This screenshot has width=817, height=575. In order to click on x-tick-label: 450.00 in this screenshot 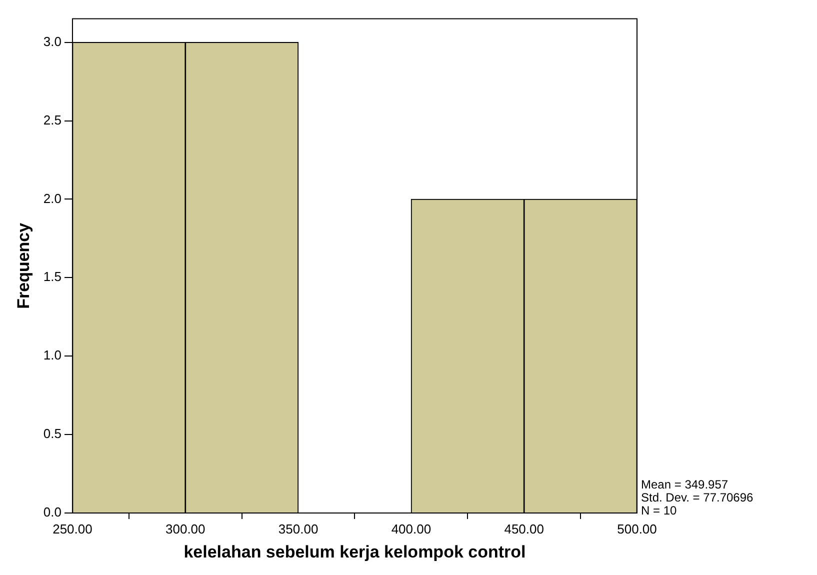, I will do `click(524, 528)`.